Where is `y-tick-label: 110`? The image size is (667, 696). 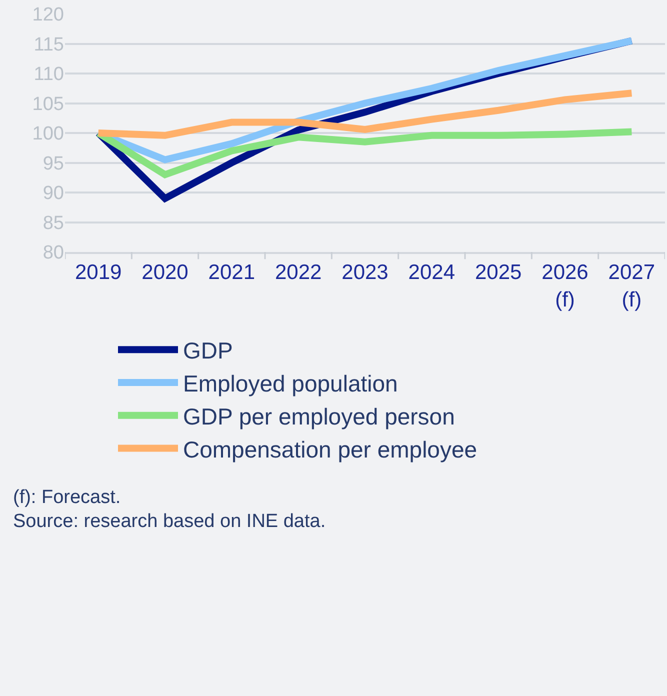
y-tick-label: 110 is located at coordinates (49, 75).